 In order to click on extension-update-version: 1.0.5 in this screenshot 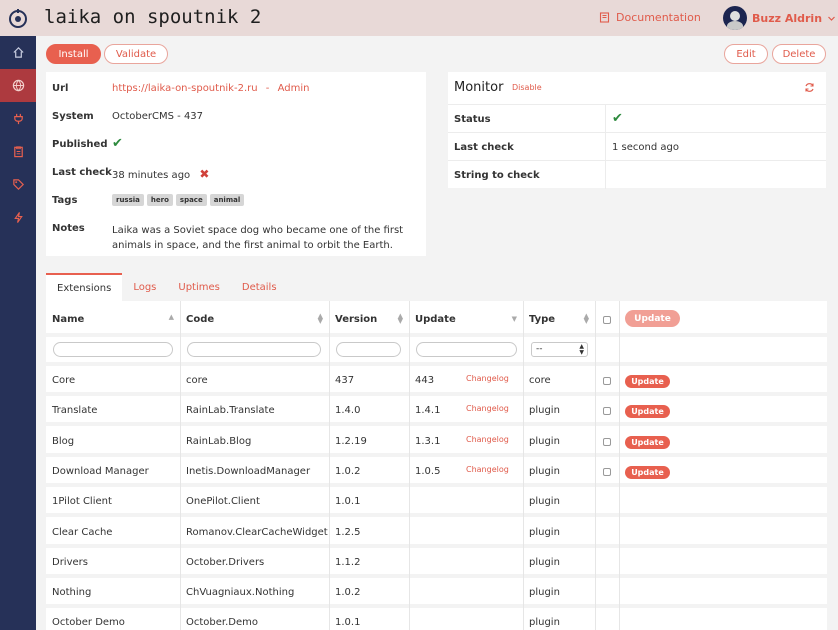, I will do `click(428, 471)`.